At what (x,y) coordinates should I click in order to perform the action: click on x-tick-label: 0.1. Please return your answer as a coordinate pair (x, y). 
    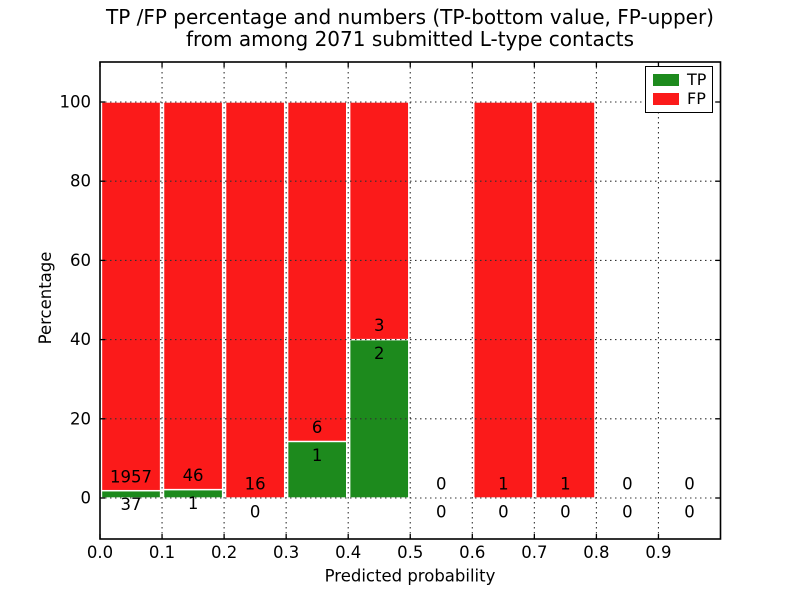
    Looking at the image, I should click on (162, 552).